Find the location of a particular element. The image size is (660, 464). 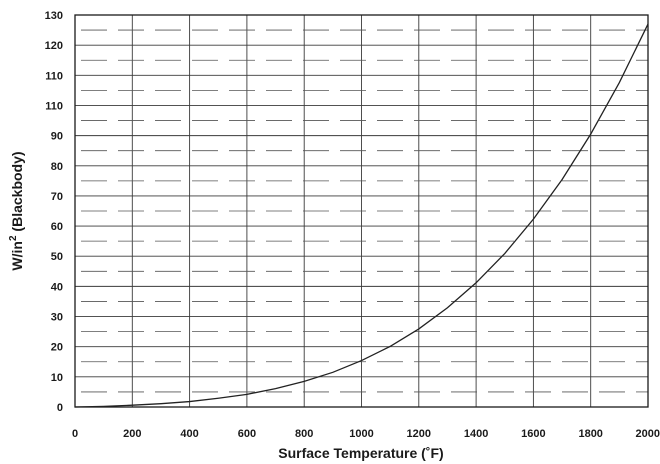

x-tick-label: 0 is located at coordinates (75, 434).